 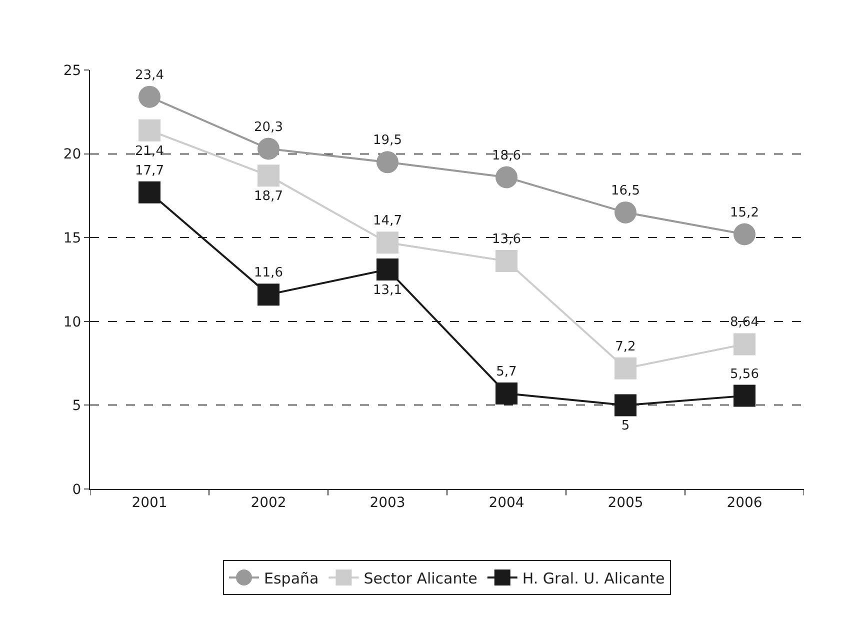 I want to click on data-label: 15,2, so click(x=744, y=212).